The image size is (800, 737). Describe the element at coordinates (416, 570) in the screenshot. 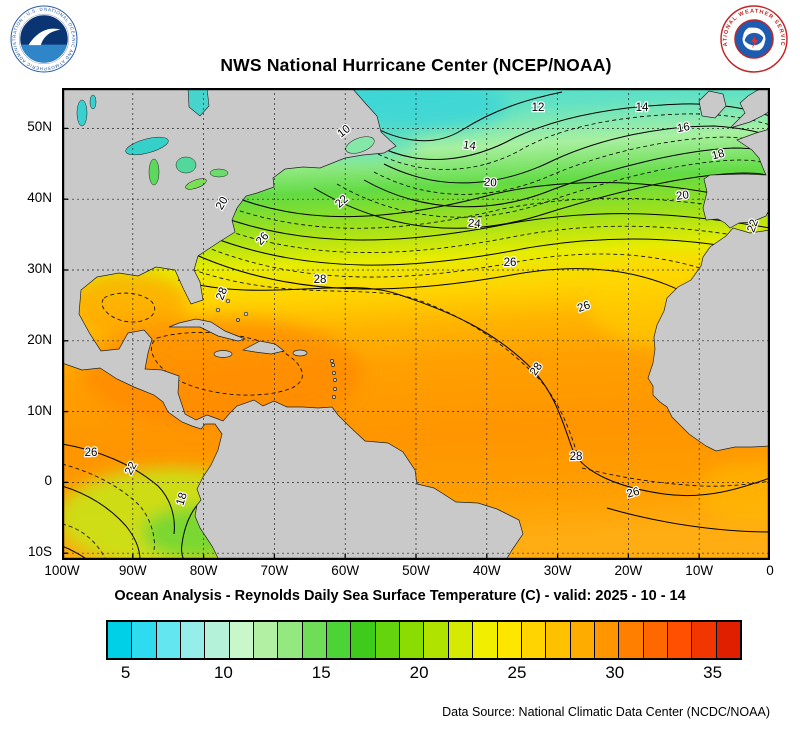

I see `lon-label: 50W` at that location.